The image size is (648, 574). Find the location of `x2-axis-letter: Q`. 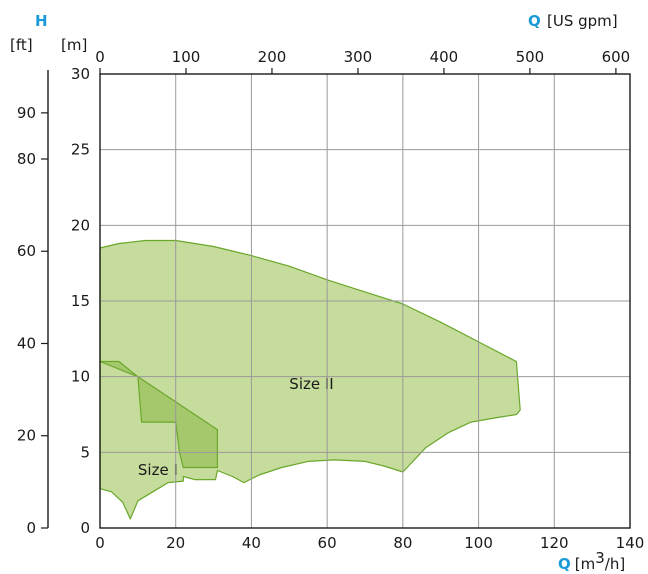

x2-axis-letter: Q is located at coordinates (534, 21).